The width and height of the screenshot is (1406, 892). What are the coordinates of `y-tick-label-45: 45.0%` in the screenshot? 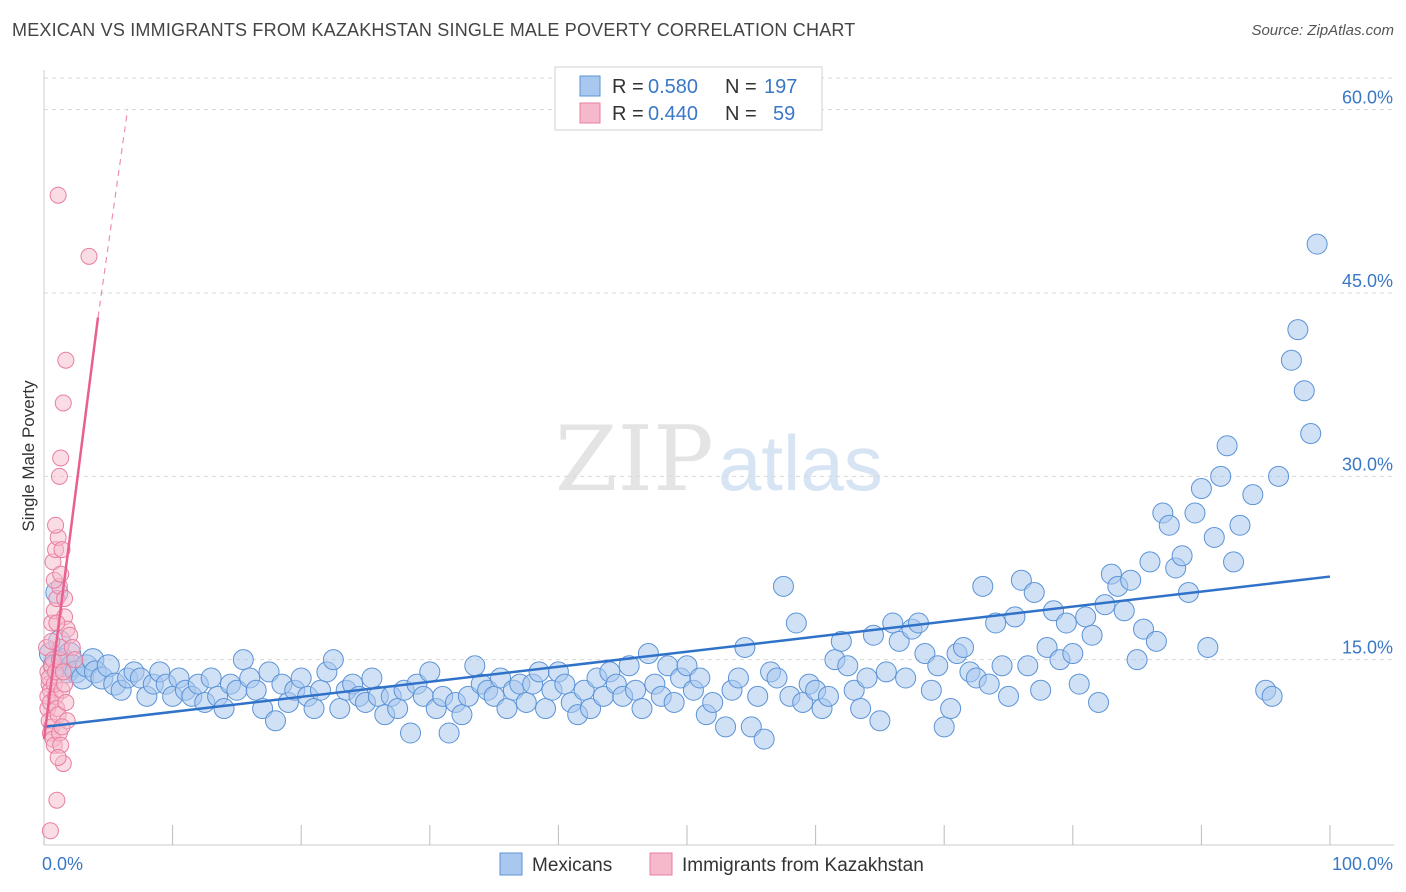 It's located at (1367, 281).